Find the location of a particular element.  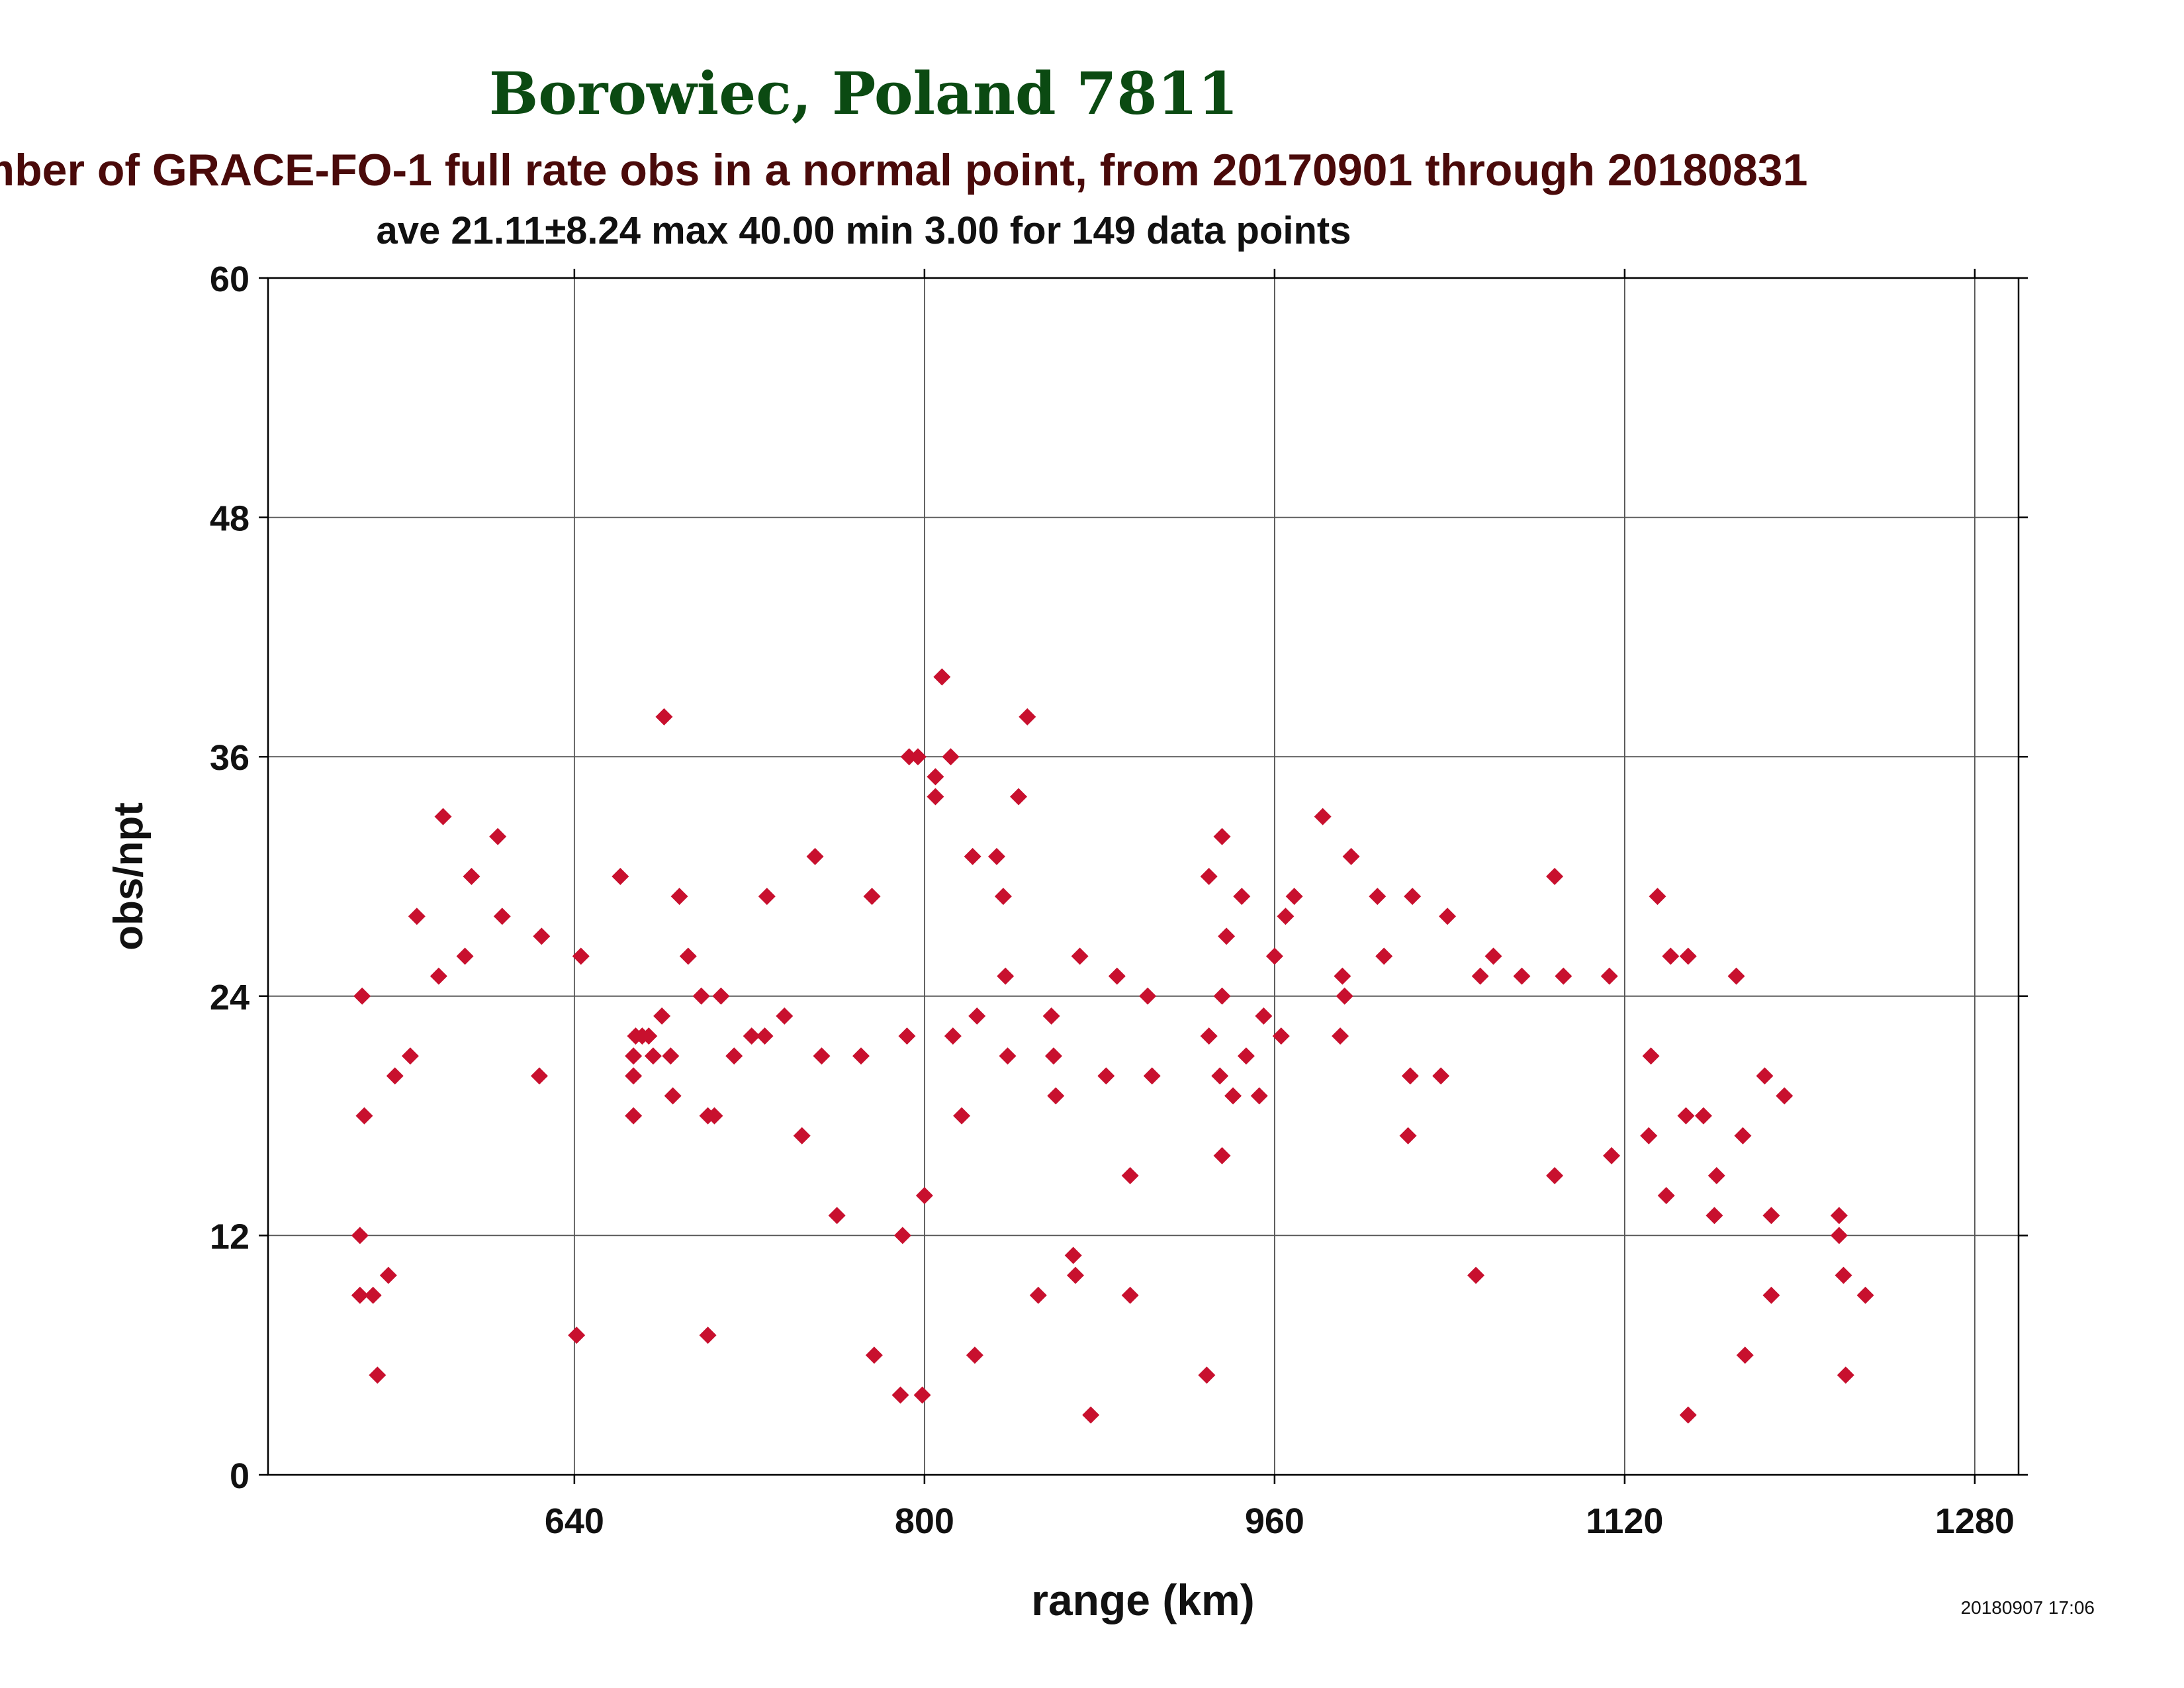

x-tick-label: 1120 is located at coordinates (1624, 1521).